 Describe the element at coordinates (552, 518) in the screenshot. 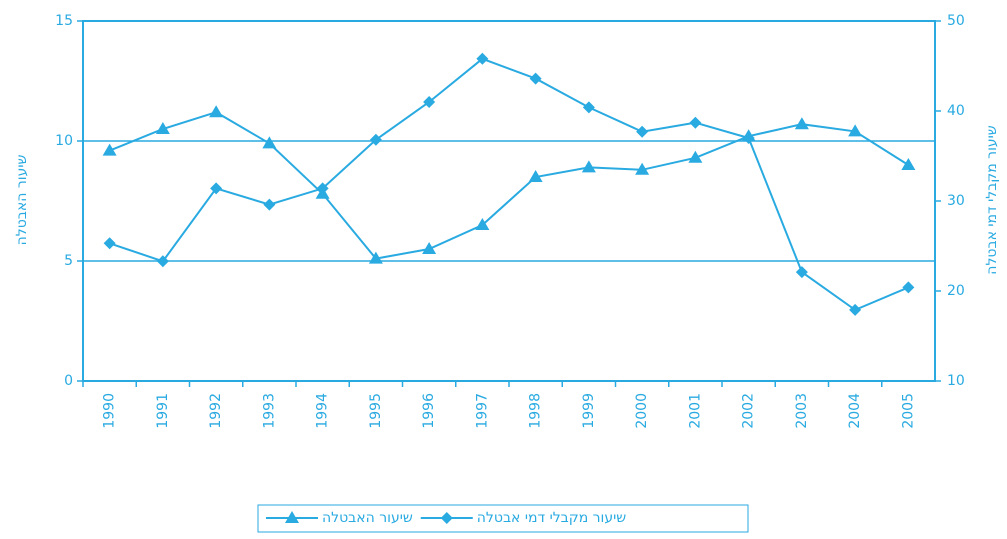

I see `legend-label: שיעור מקבלי דמי אבטלה` at that location.